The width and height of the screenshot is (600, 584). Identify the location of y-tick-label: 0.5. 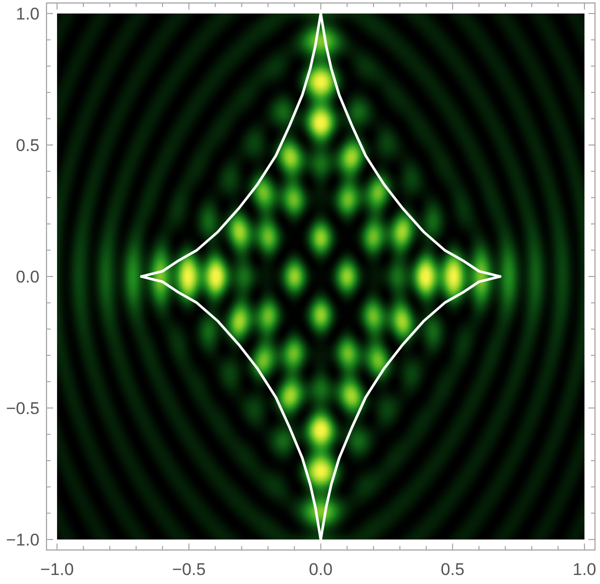
(28, 145).